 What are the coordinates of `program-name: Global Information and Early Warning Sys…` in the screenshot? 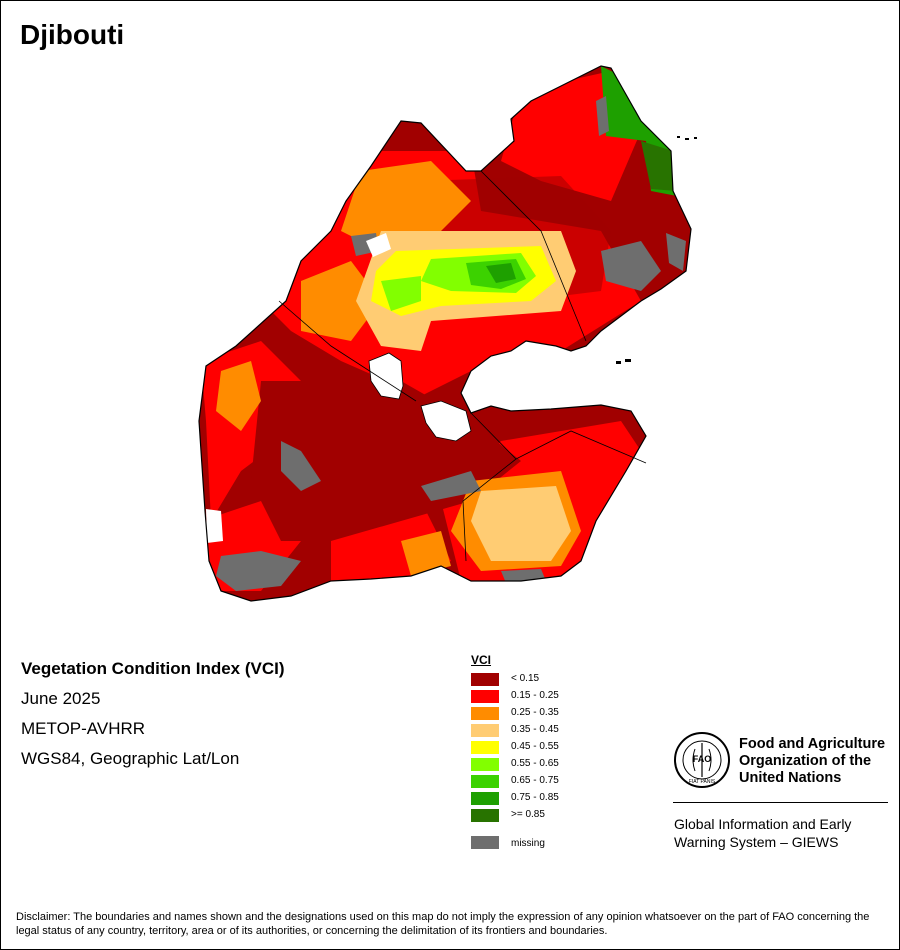 It's located at (762, 833).